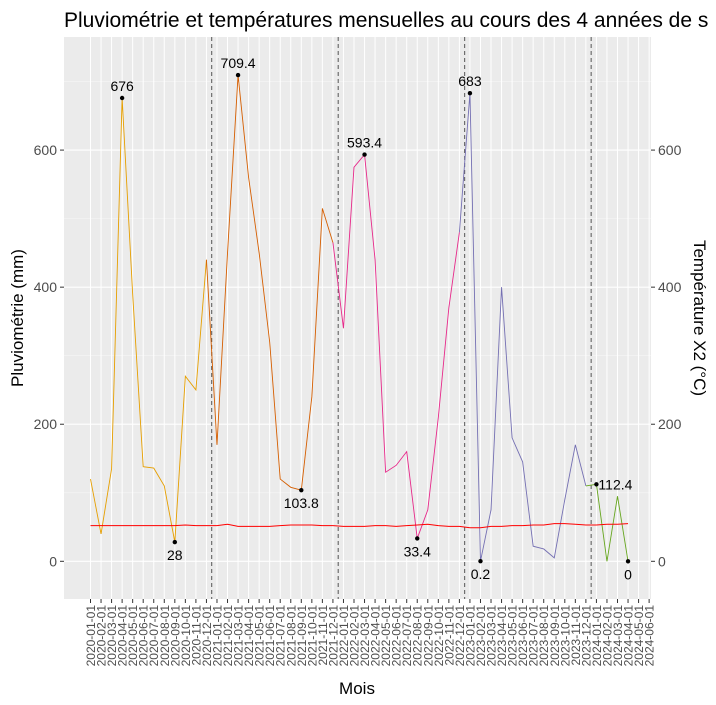 The image size is (716, 705). Describe the element at coordinates (615, 484) in the screenshot. I see `data-label: 112.4` at that location.